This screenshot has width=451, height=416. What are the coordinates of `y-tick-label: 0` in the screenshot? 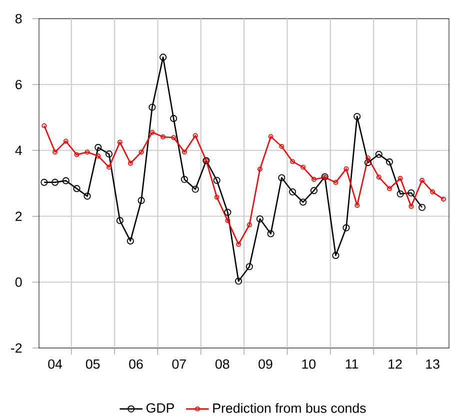 It's located at (18, 282).